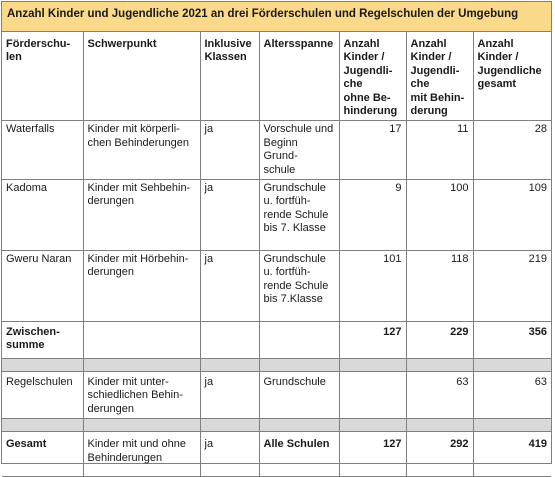 Image resolution: width=555 pixels, height=477 pixels. I want to click on cell-mit: 229, so click(439, 340).